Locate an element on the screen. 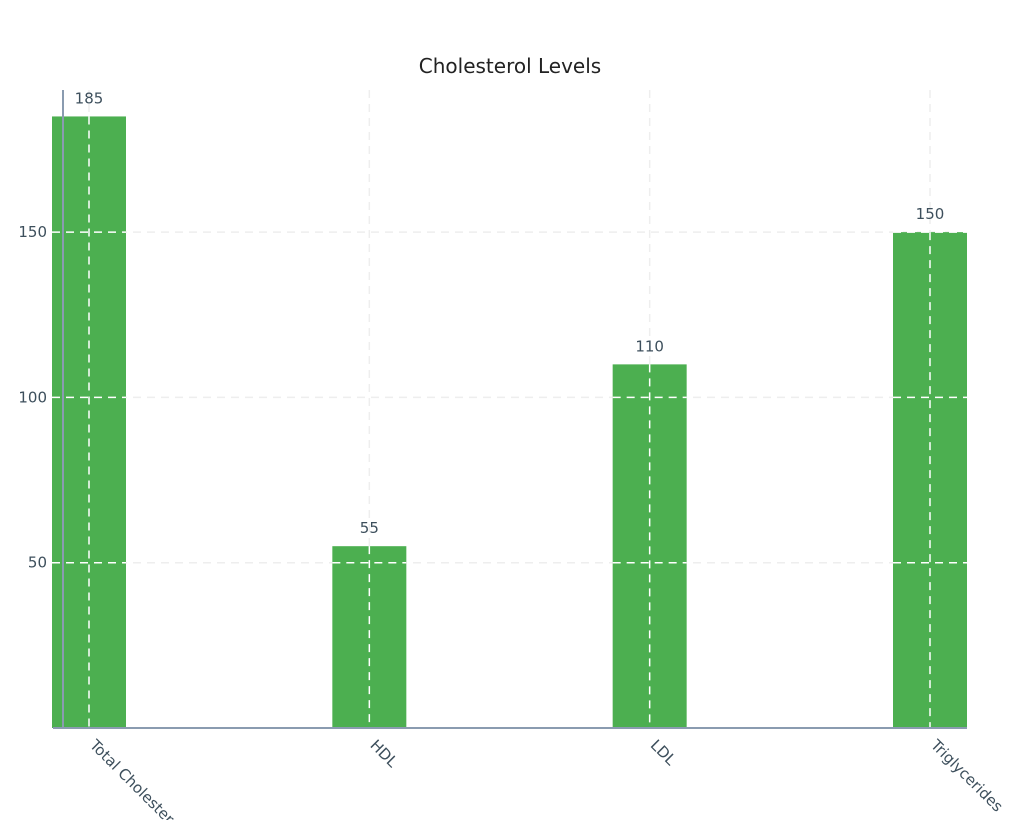  y-tick-label-100: 100 is located at coordinates (32, 397).